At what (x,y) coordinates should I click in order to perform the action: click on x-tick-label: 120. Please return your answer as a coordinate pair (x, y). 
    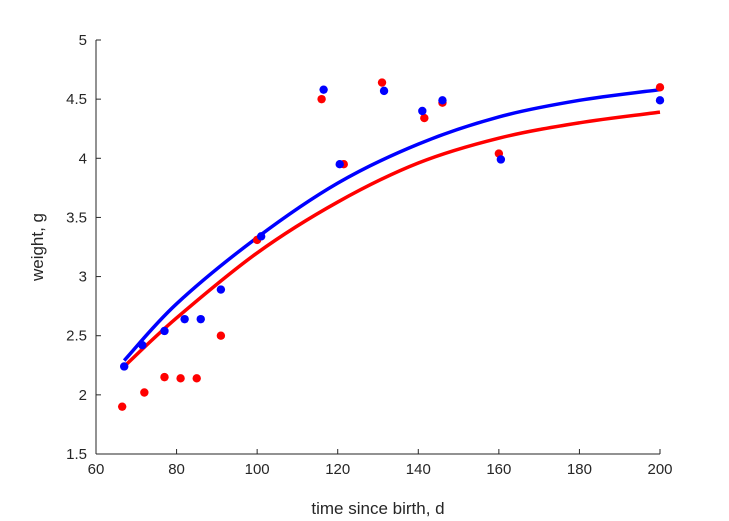
    Looking at the image, I should click on (337, 469).